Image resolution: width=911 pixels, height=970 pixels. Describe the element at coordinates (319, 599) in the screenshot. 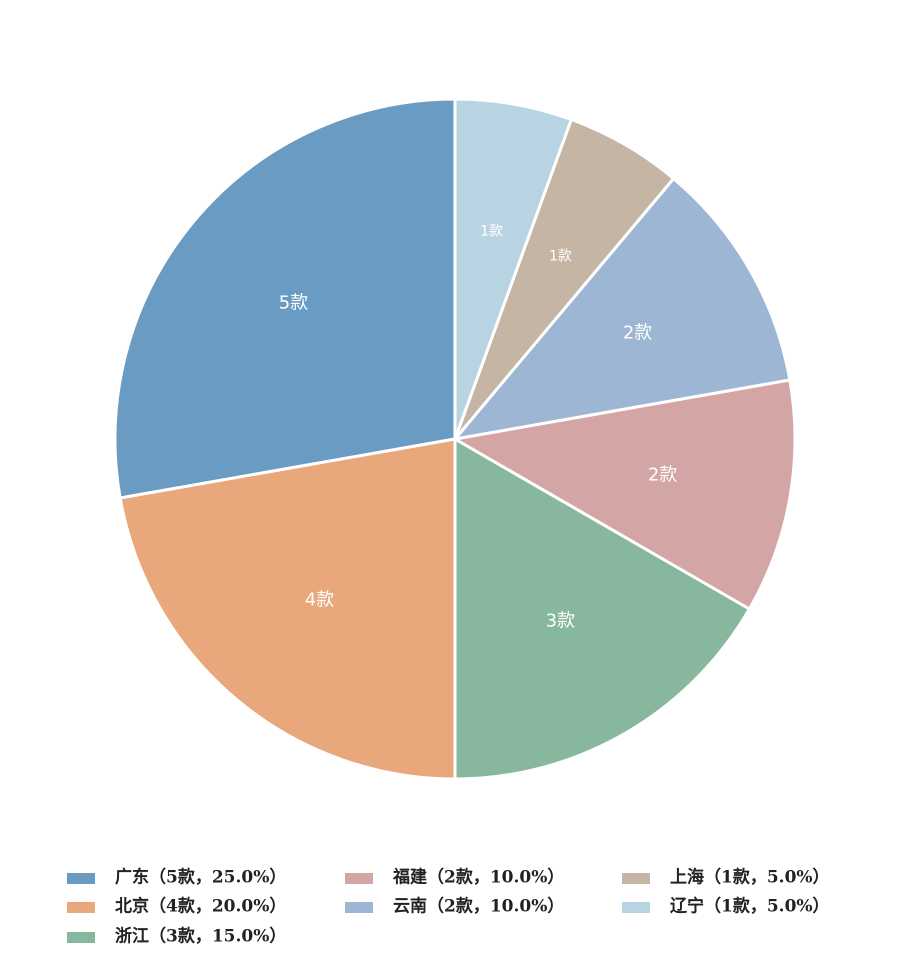

I see `slice-label: 4款` at that location.